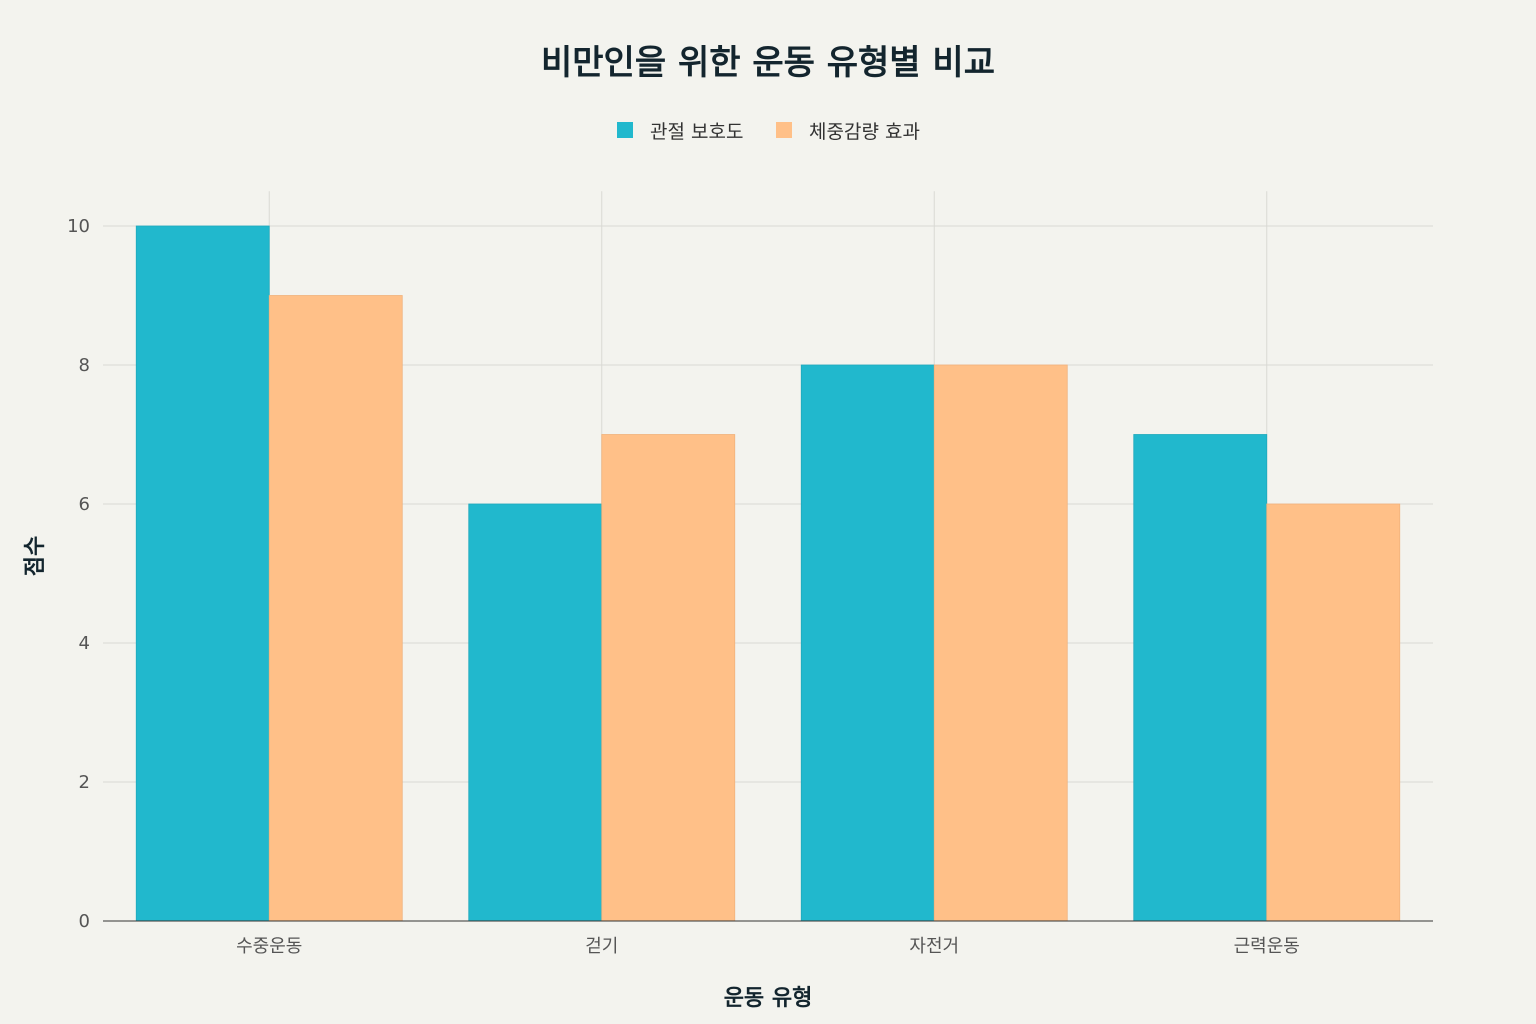 The height and width of the screenshot is (1024, 1536). What do you see at coordinates (601, 946) in the screenshot?
I see `x-tick-label: 걷기` at bounding box center [601, 946].